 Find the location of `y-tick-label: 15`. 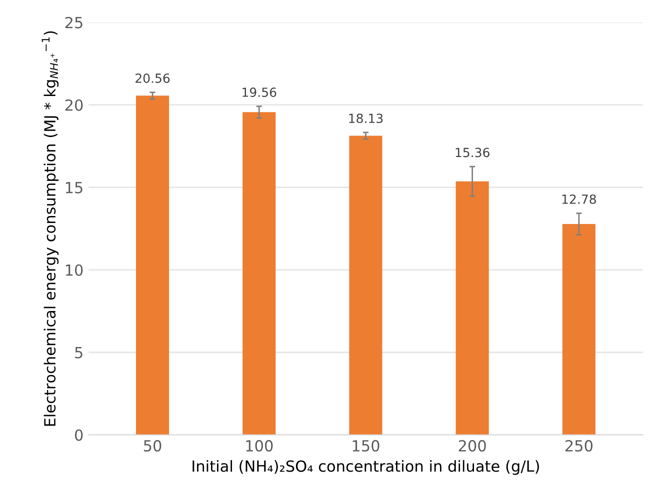

y-tick-label: 15 is located at coordinates (74, 188).